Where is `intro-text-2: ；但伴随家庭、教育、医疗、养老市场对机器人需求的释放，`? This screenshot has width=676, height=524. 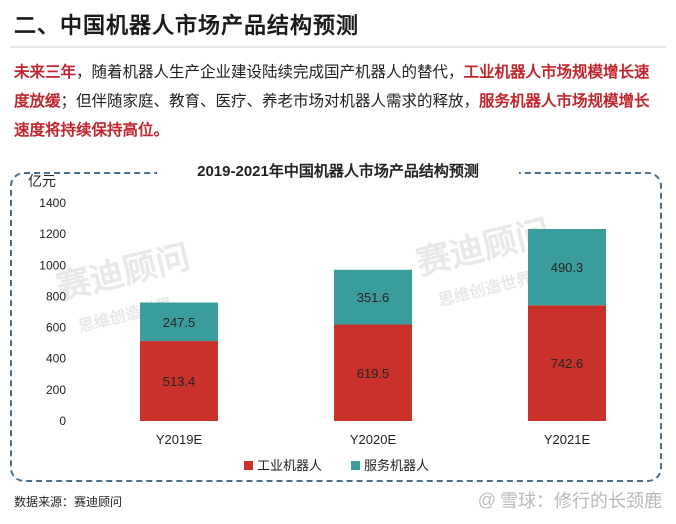
intro-text-2: ；但伴随家庭、教育、医疗、养老市场对机器人需求的释放， is located at coordinates (270, 101).